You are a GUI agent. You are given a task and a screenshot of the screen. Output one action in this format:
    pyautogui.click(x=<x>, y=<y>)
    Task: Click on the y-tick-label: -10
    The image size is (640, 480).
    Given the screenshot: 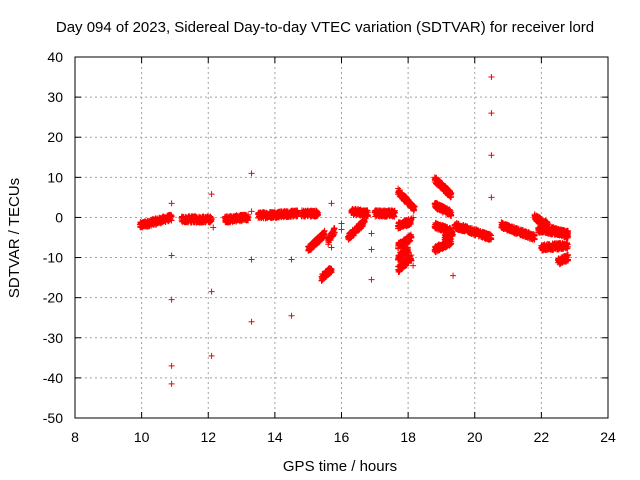 What is the action you would take?
    pyautogui.click(x=53, y=258)
    